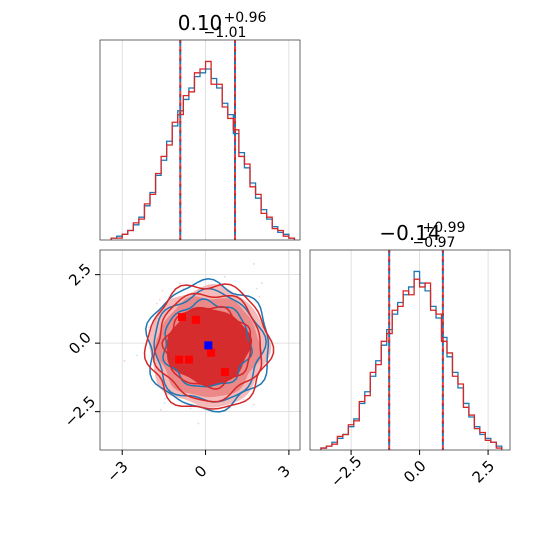  I want to click on blue-point, so click(208, 345).